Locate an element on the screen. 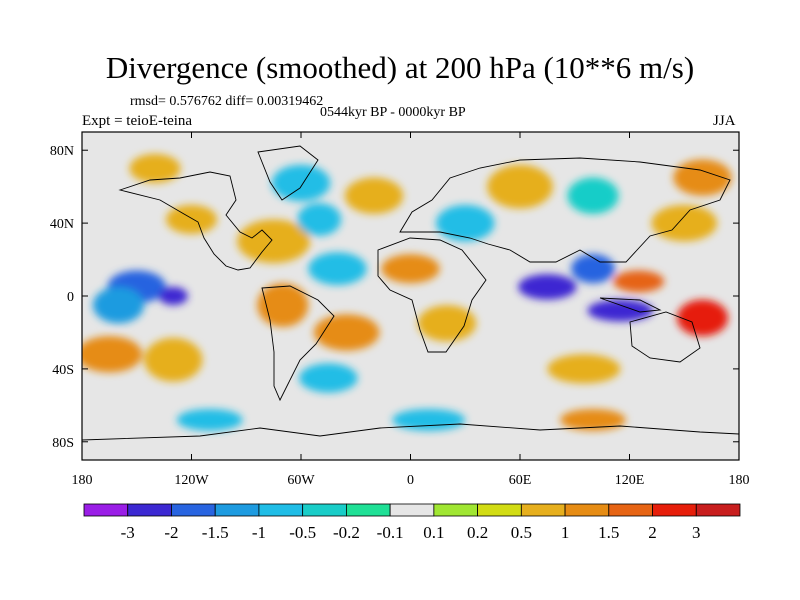  colorbar-label: -1 is located at coordinates (259, 532).